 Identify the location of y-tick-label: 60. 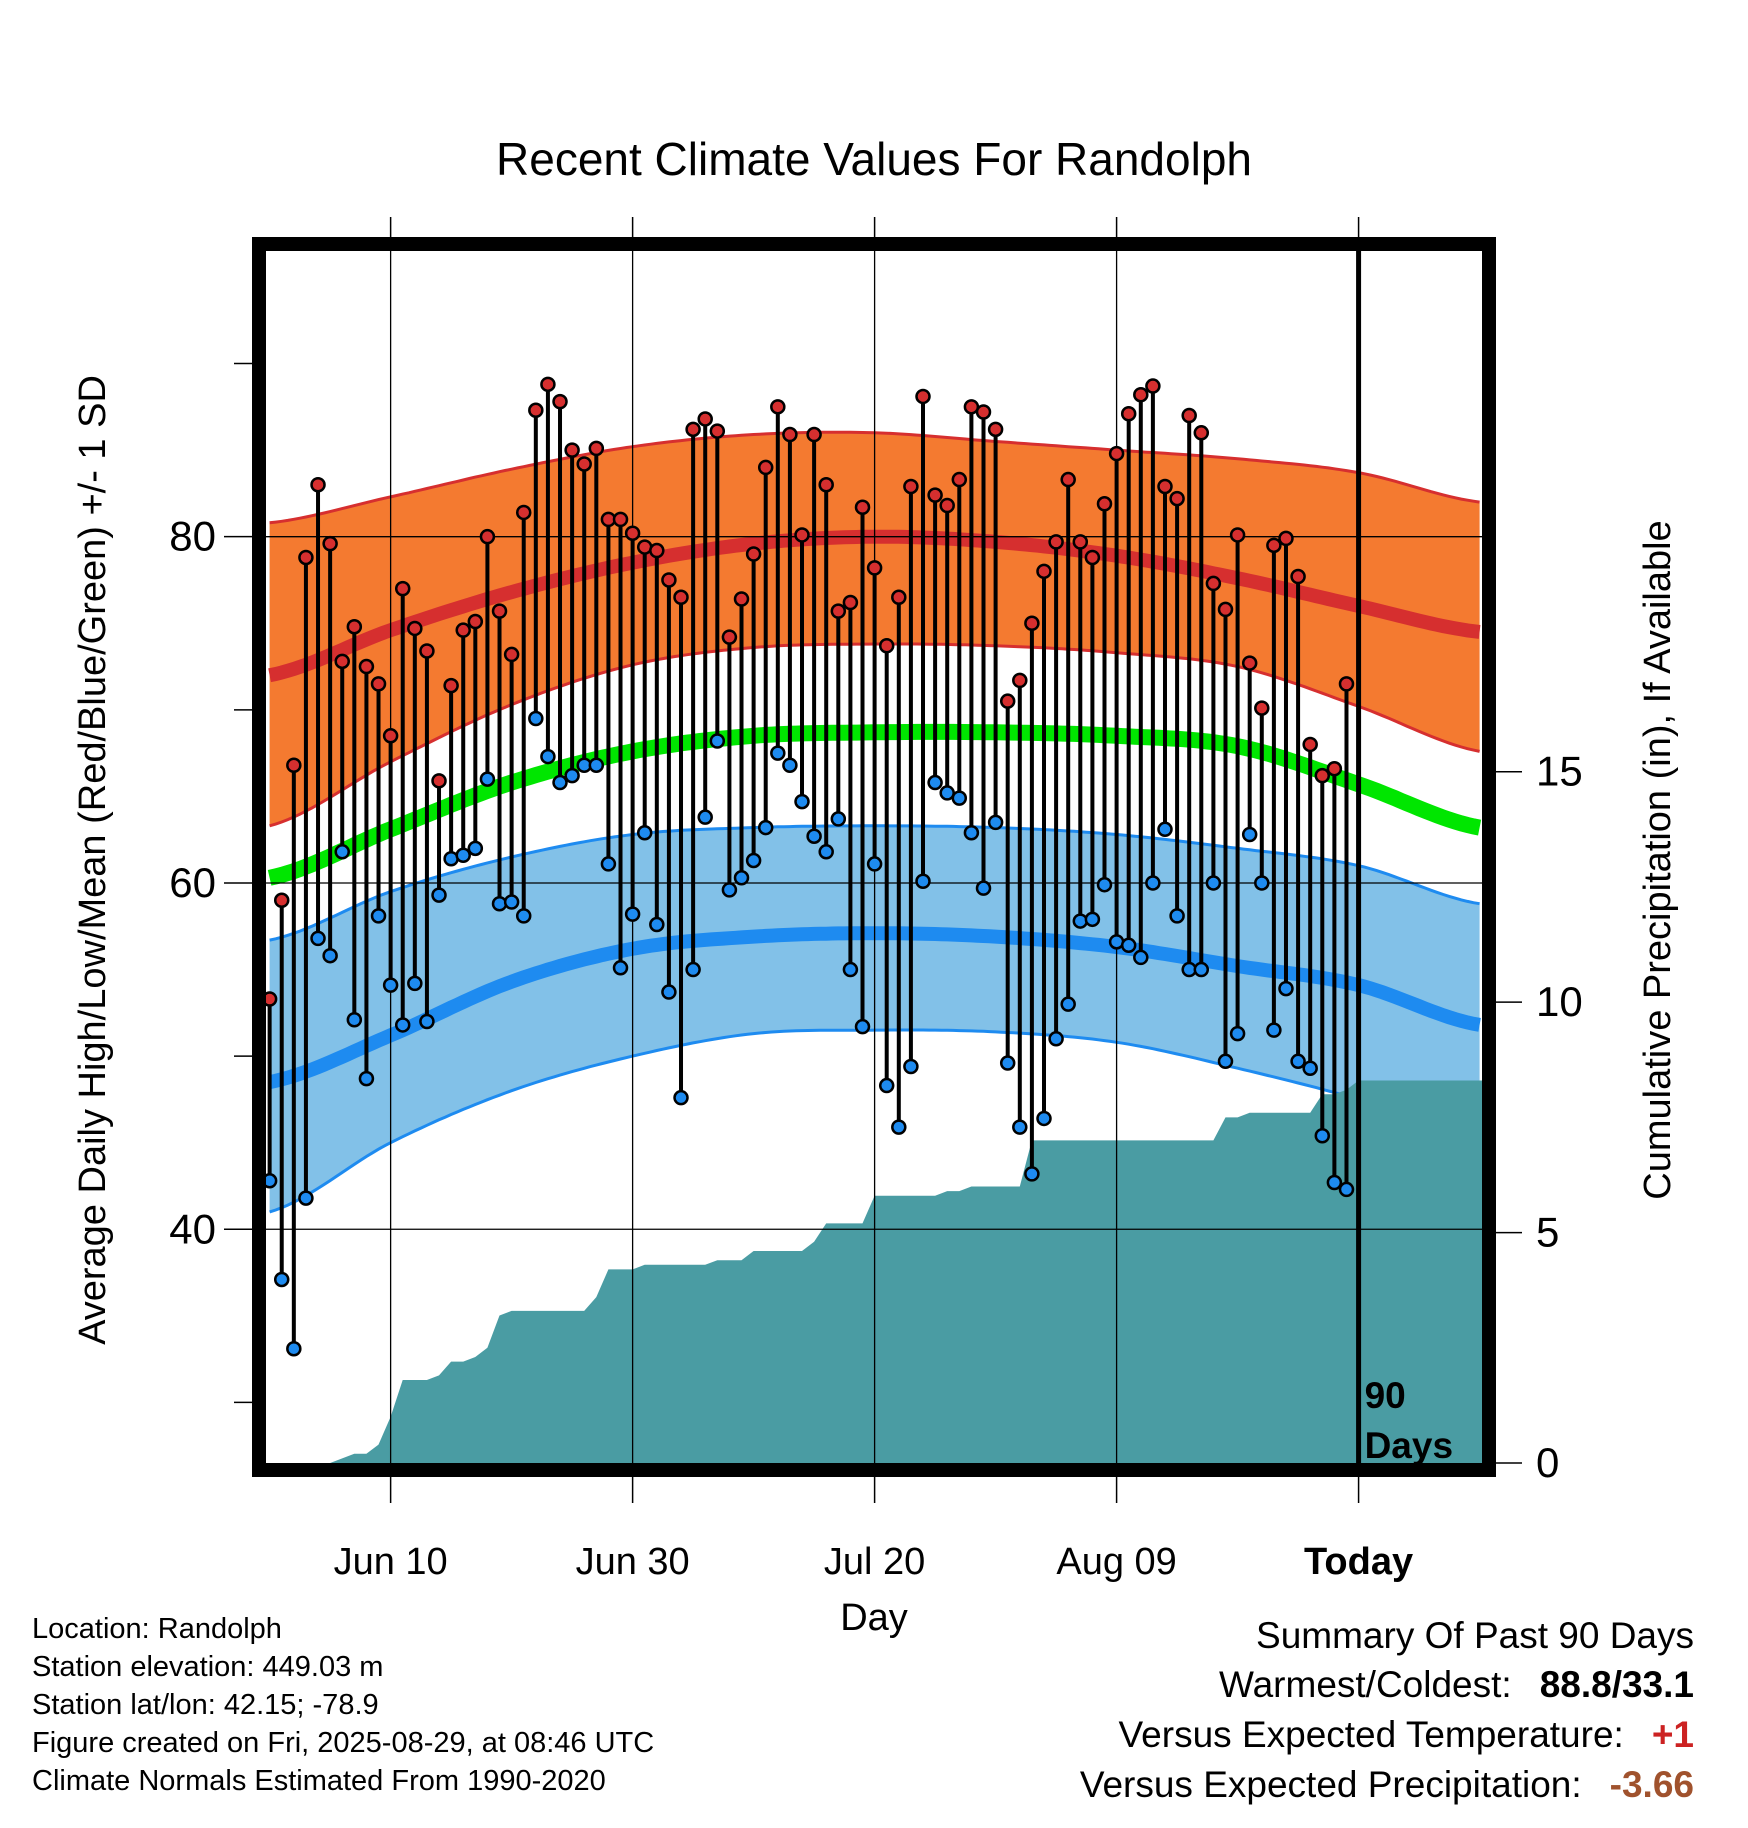
(192, 882).